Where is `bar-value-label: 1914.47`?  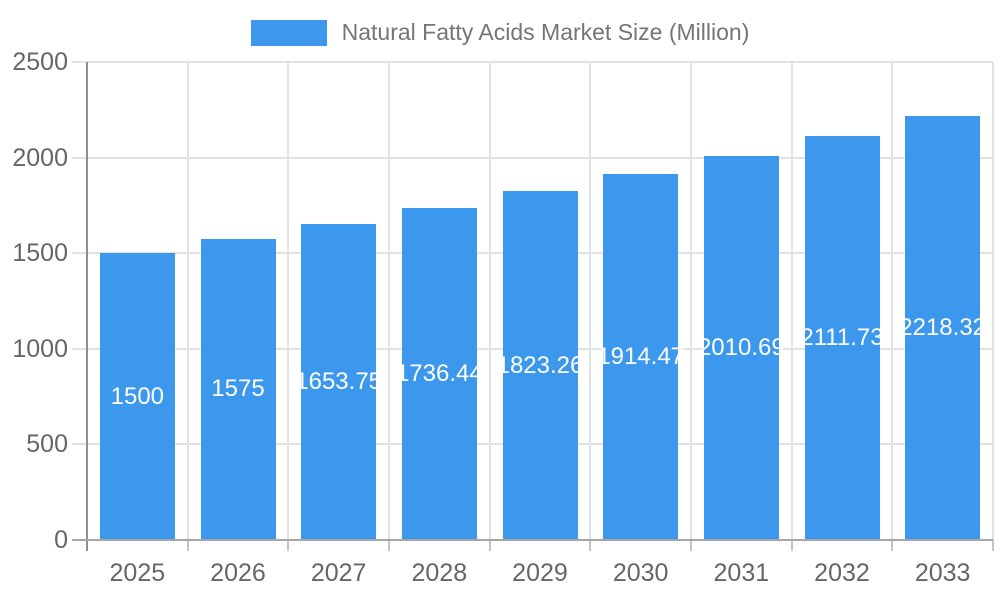
bar-value-label: 1914.47 is located at coordinates (641, 356).